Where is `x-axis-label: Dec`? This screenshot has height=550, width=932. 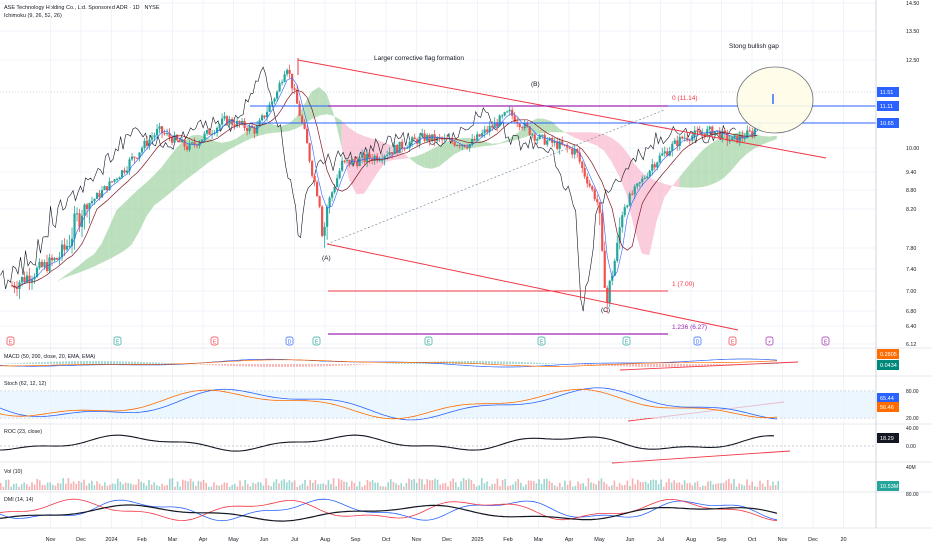
x-axis-label: Dec is located at coordinates (447, 540).